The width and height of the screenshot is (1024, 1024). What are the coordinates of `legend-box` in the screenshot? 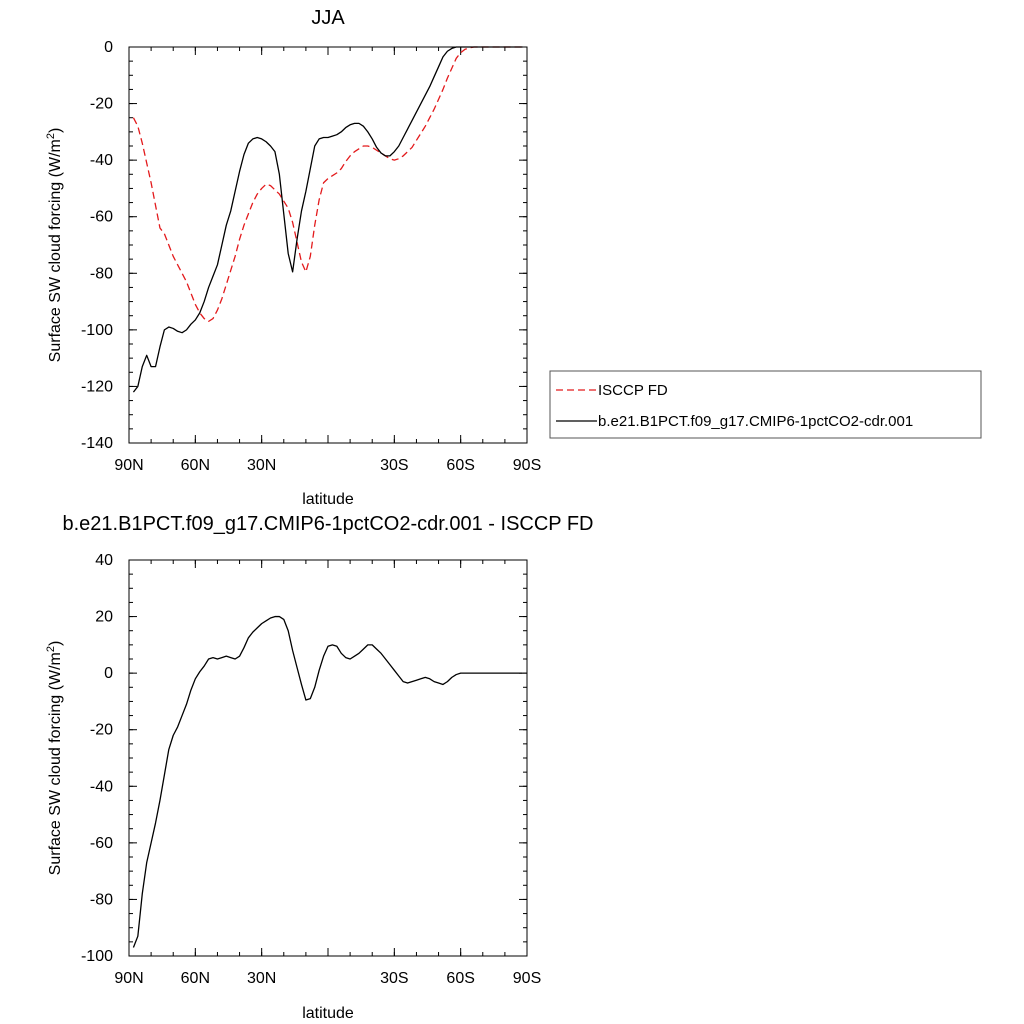 It's located at (765, 404).